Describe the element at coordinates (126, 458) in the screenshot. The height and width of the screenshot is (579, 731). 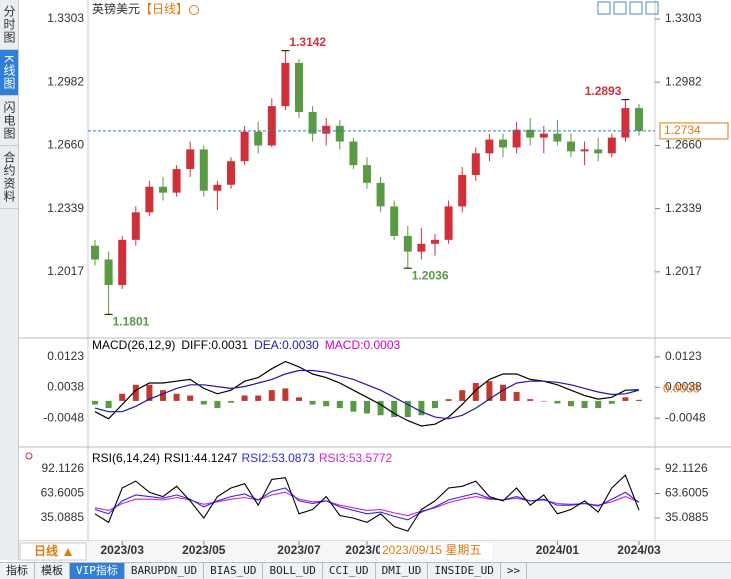
I see `panel-title-name: RSI(6,14,24)` at that location.